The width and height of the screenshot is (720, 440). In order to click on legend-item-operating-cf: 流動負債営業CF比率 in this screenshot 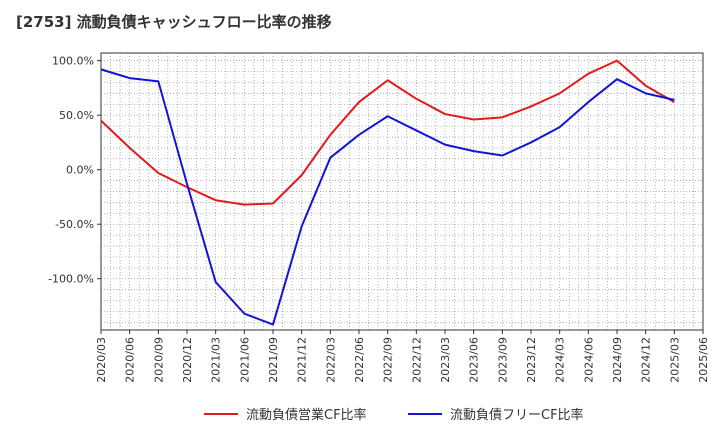, I will do `click(285, 413)`.